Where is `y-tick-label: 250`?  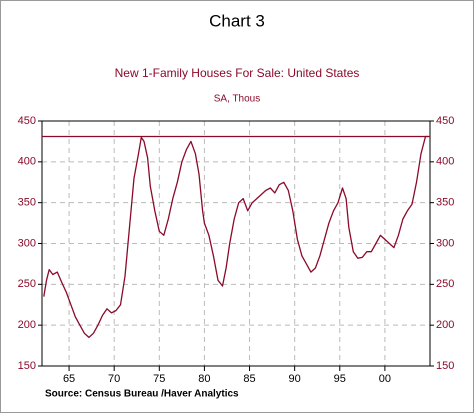 y-tick-label: 250 is located at coordinates (27, 284).